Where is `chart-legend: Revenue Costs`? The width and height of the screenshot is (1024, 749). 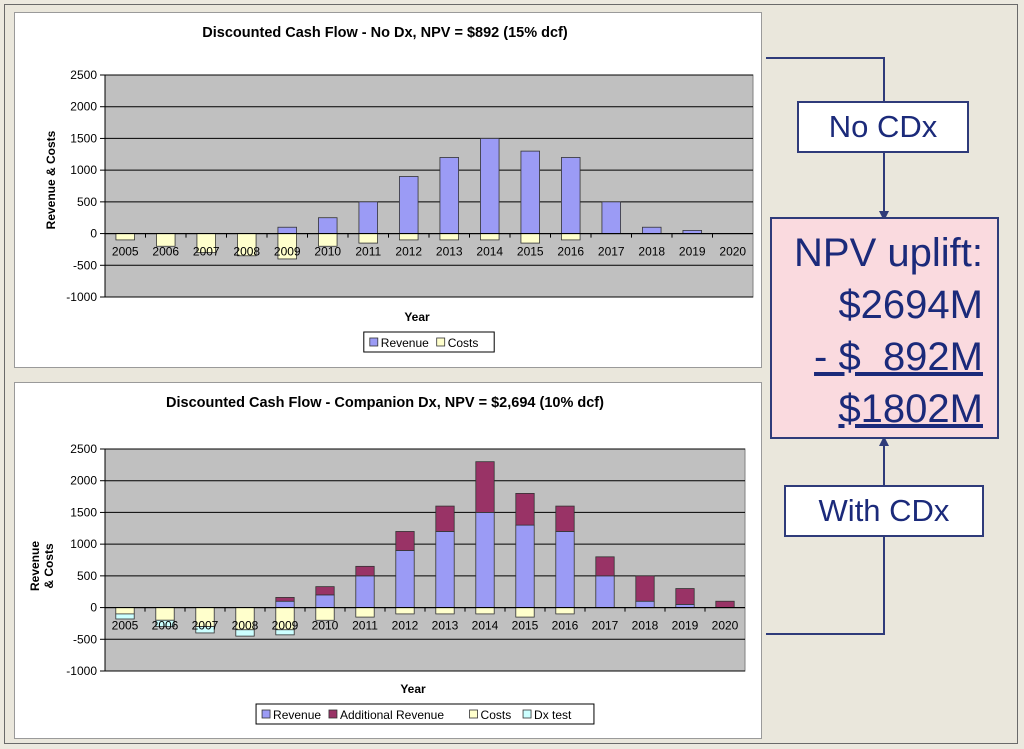
chart-legend: Revenue Costs is located at coordinates (429, 342).